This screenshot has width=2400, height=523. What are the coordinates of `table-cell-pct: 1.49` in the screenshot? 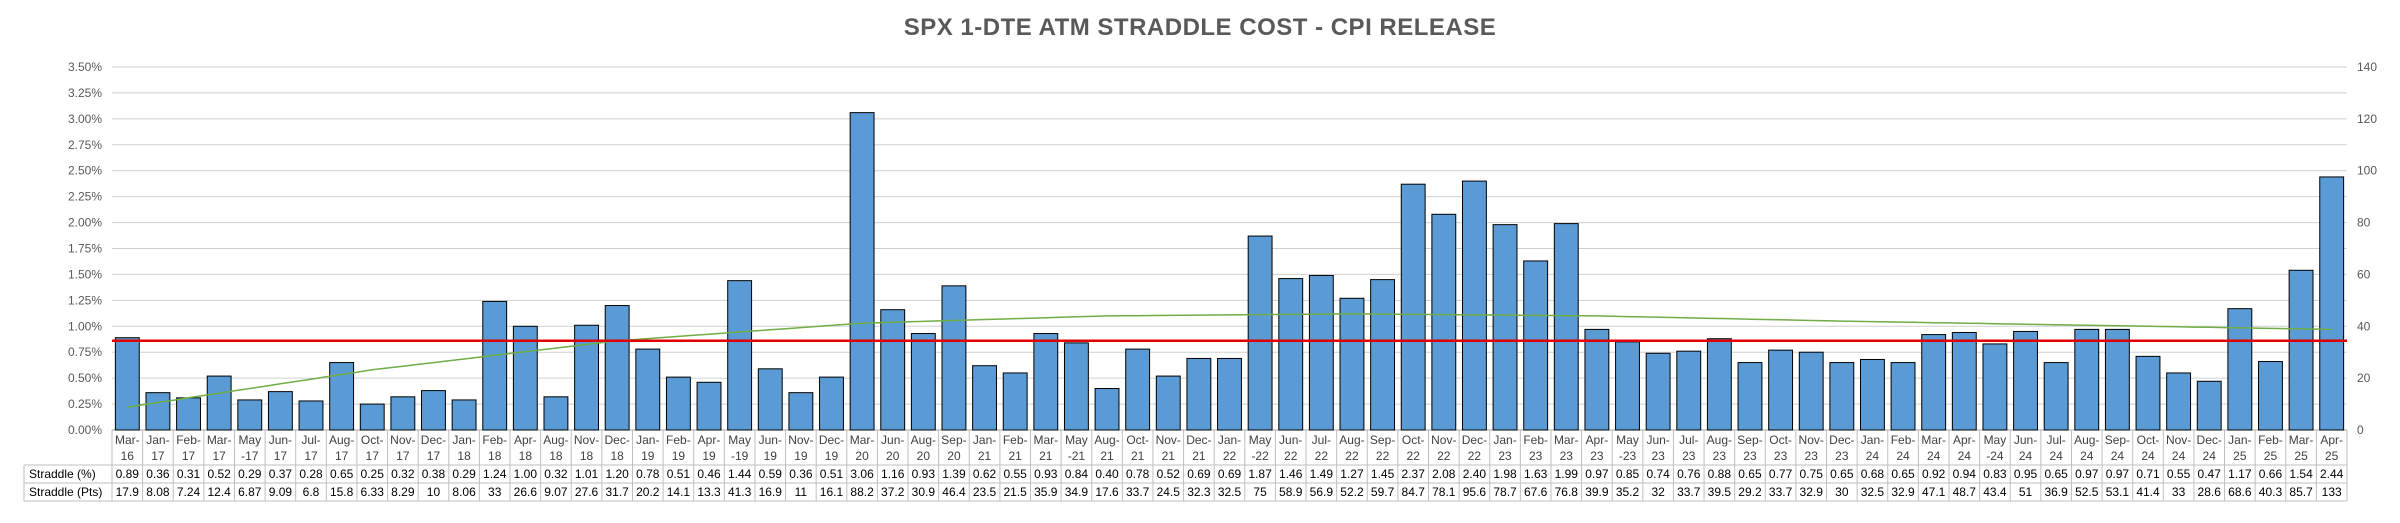 It's located at (1322, 474).